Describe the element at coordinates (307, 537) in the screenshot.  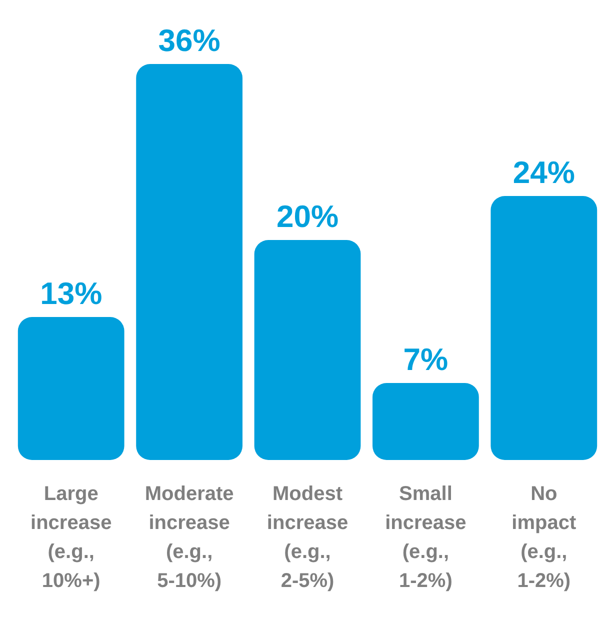
I see `x-tick-label: Modest increase (e.g., 2-5%)` at that location.